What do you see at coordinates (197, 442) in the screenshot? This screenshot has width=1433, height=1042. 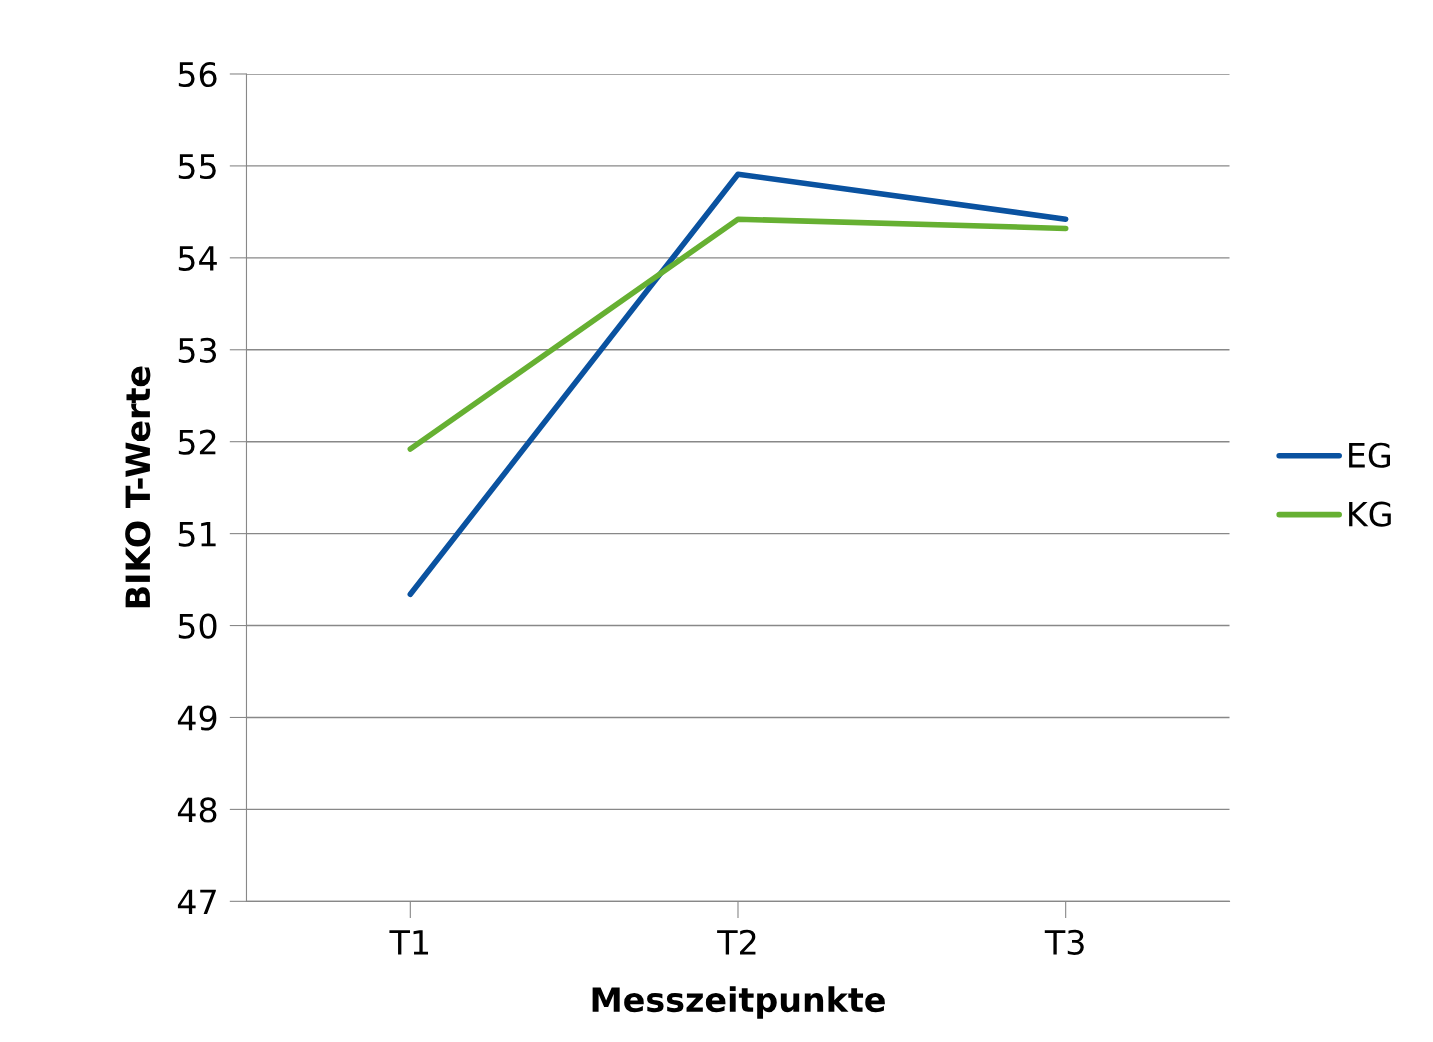 I see `y-tick-label: 52` at bounding box center [197, 442].